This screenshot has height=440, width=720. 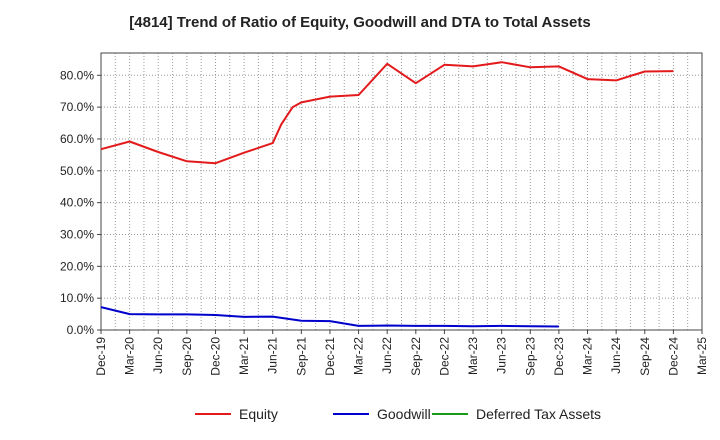 I want to click on y-tick-label: 10.0%, so click(x=77, y=298).